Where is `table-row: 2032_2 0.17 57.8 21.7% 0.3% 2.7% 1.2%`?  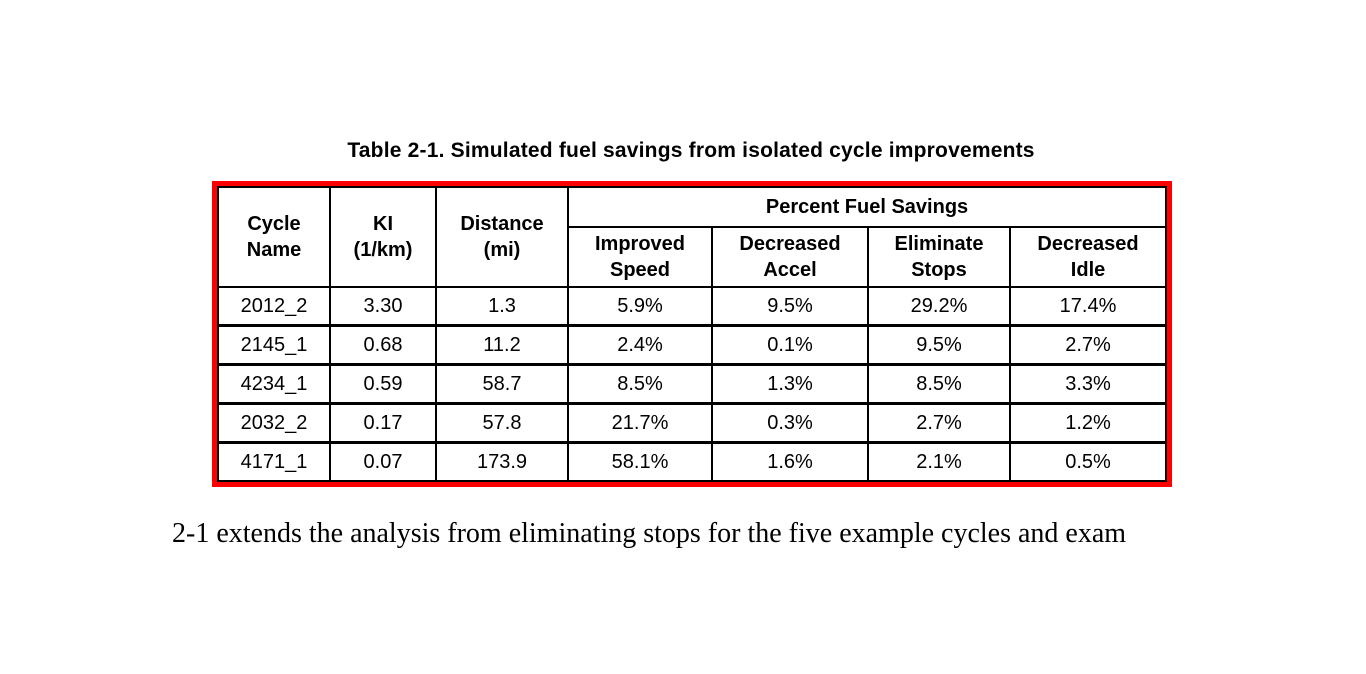 table-row: 2032_2 0.17 57.8 21.7% 0.3% 2.7% 1.2% is located at coordinates (692, 423).